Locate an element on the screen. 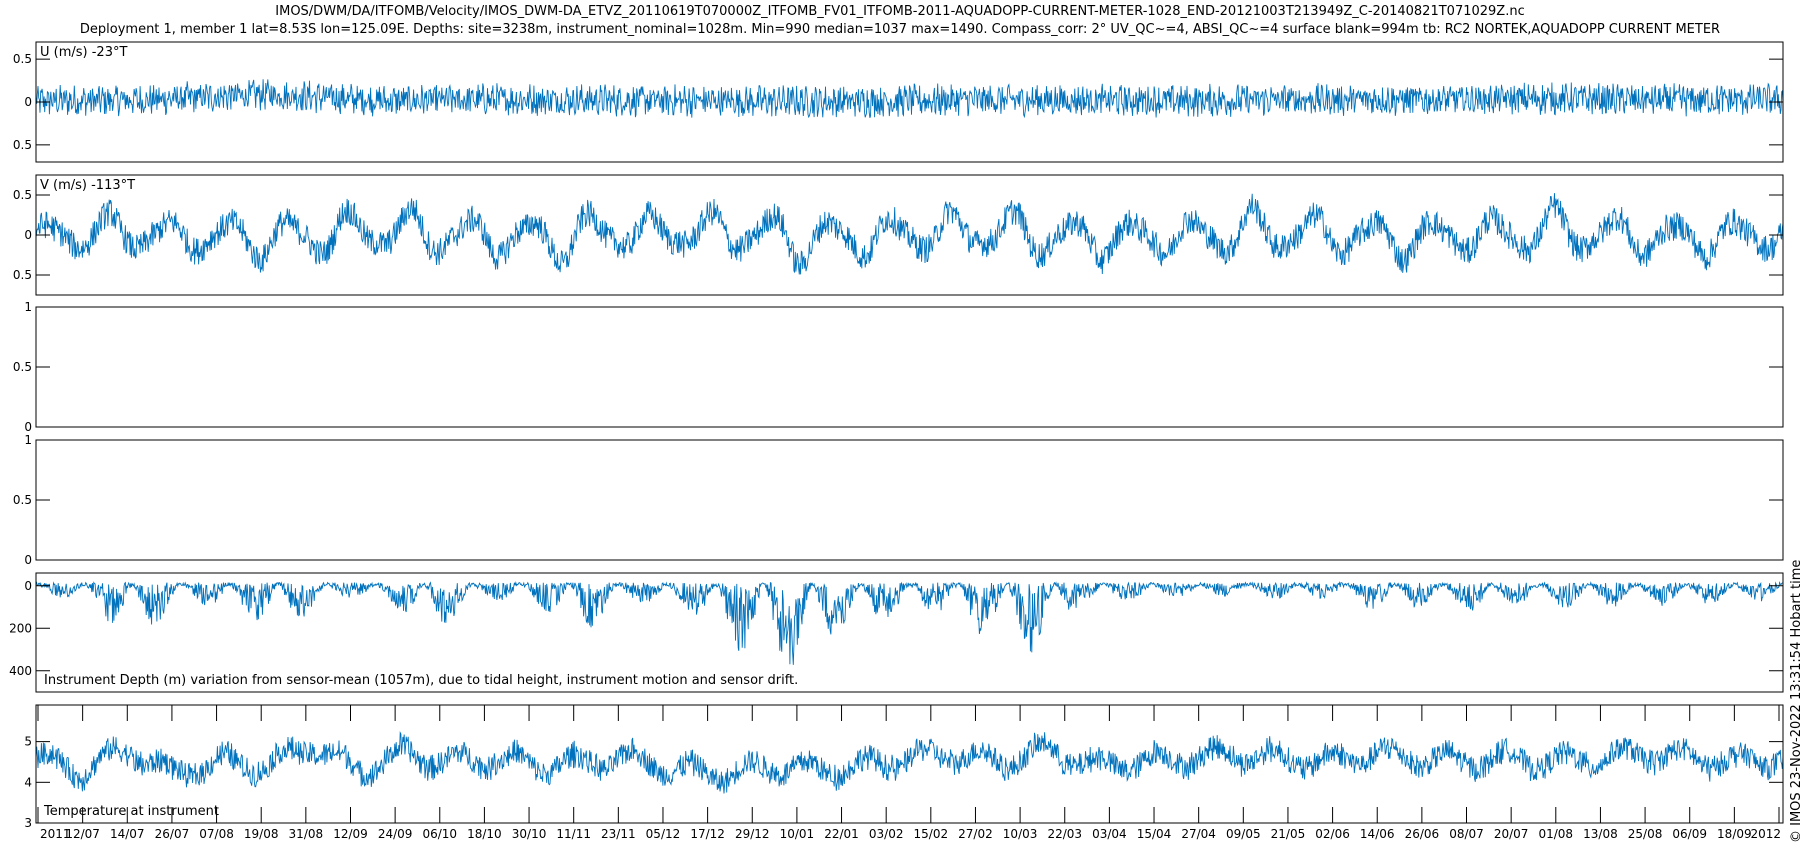  x-tick-label: 2011 is located at coordinates (55, 834).